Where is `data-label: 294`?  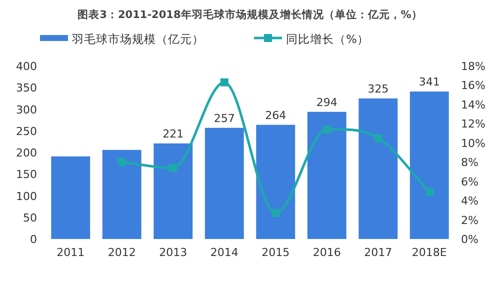 data-label: 294 is located at coordinates (327, 102).